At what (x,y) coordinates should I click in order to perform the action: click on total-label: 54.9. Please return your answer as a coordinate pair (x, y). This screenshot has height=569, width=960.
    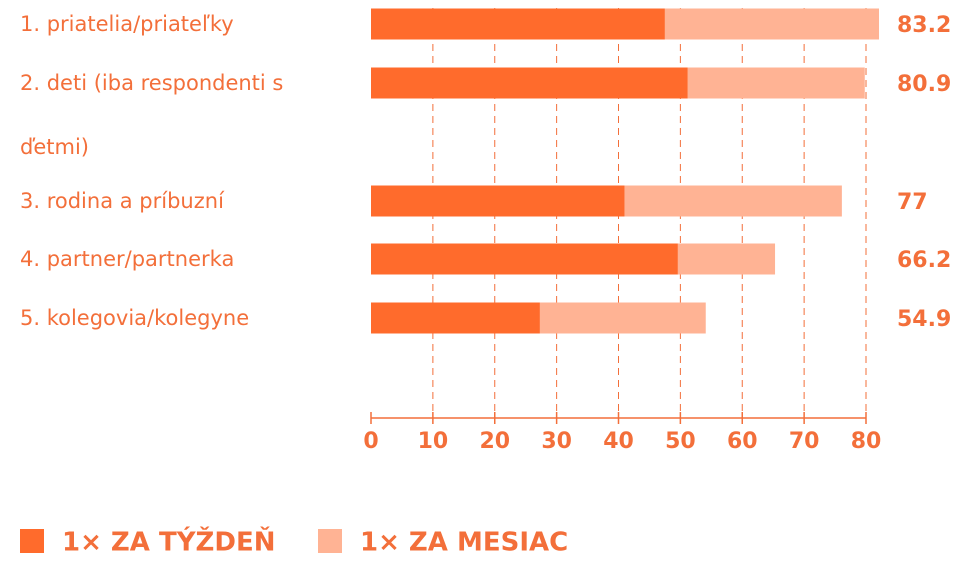
    Looking at the image, I should click on (924, 319).